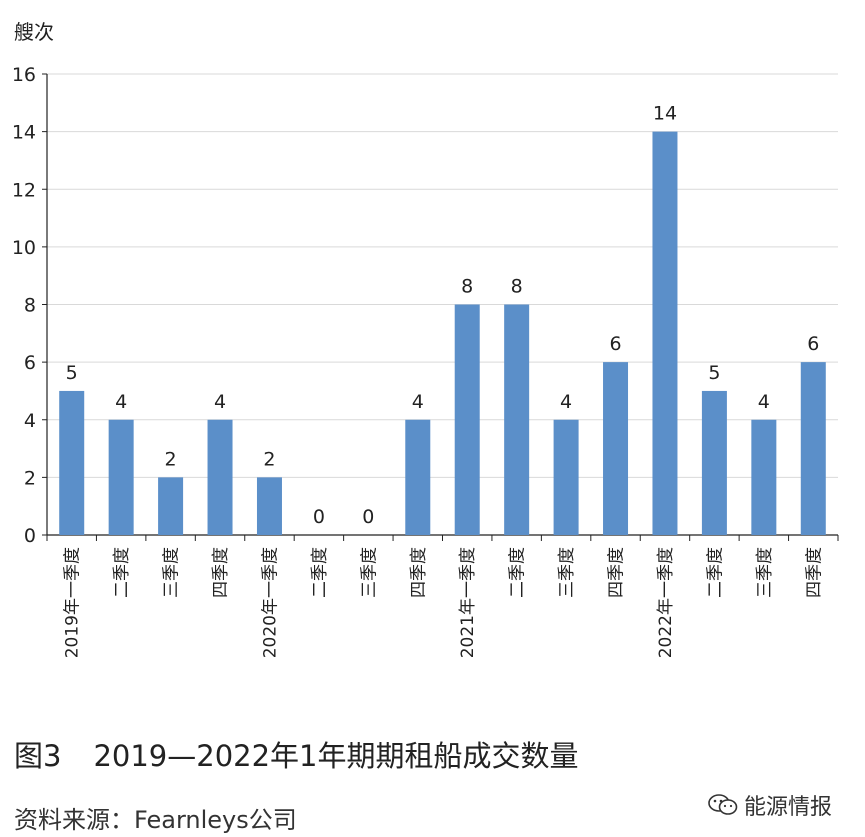 This screenshot has height=837, width=865. Describe the element at coordinates (788, 807) in the screenshot. I see `watermark-text: 能源情报` at that location.